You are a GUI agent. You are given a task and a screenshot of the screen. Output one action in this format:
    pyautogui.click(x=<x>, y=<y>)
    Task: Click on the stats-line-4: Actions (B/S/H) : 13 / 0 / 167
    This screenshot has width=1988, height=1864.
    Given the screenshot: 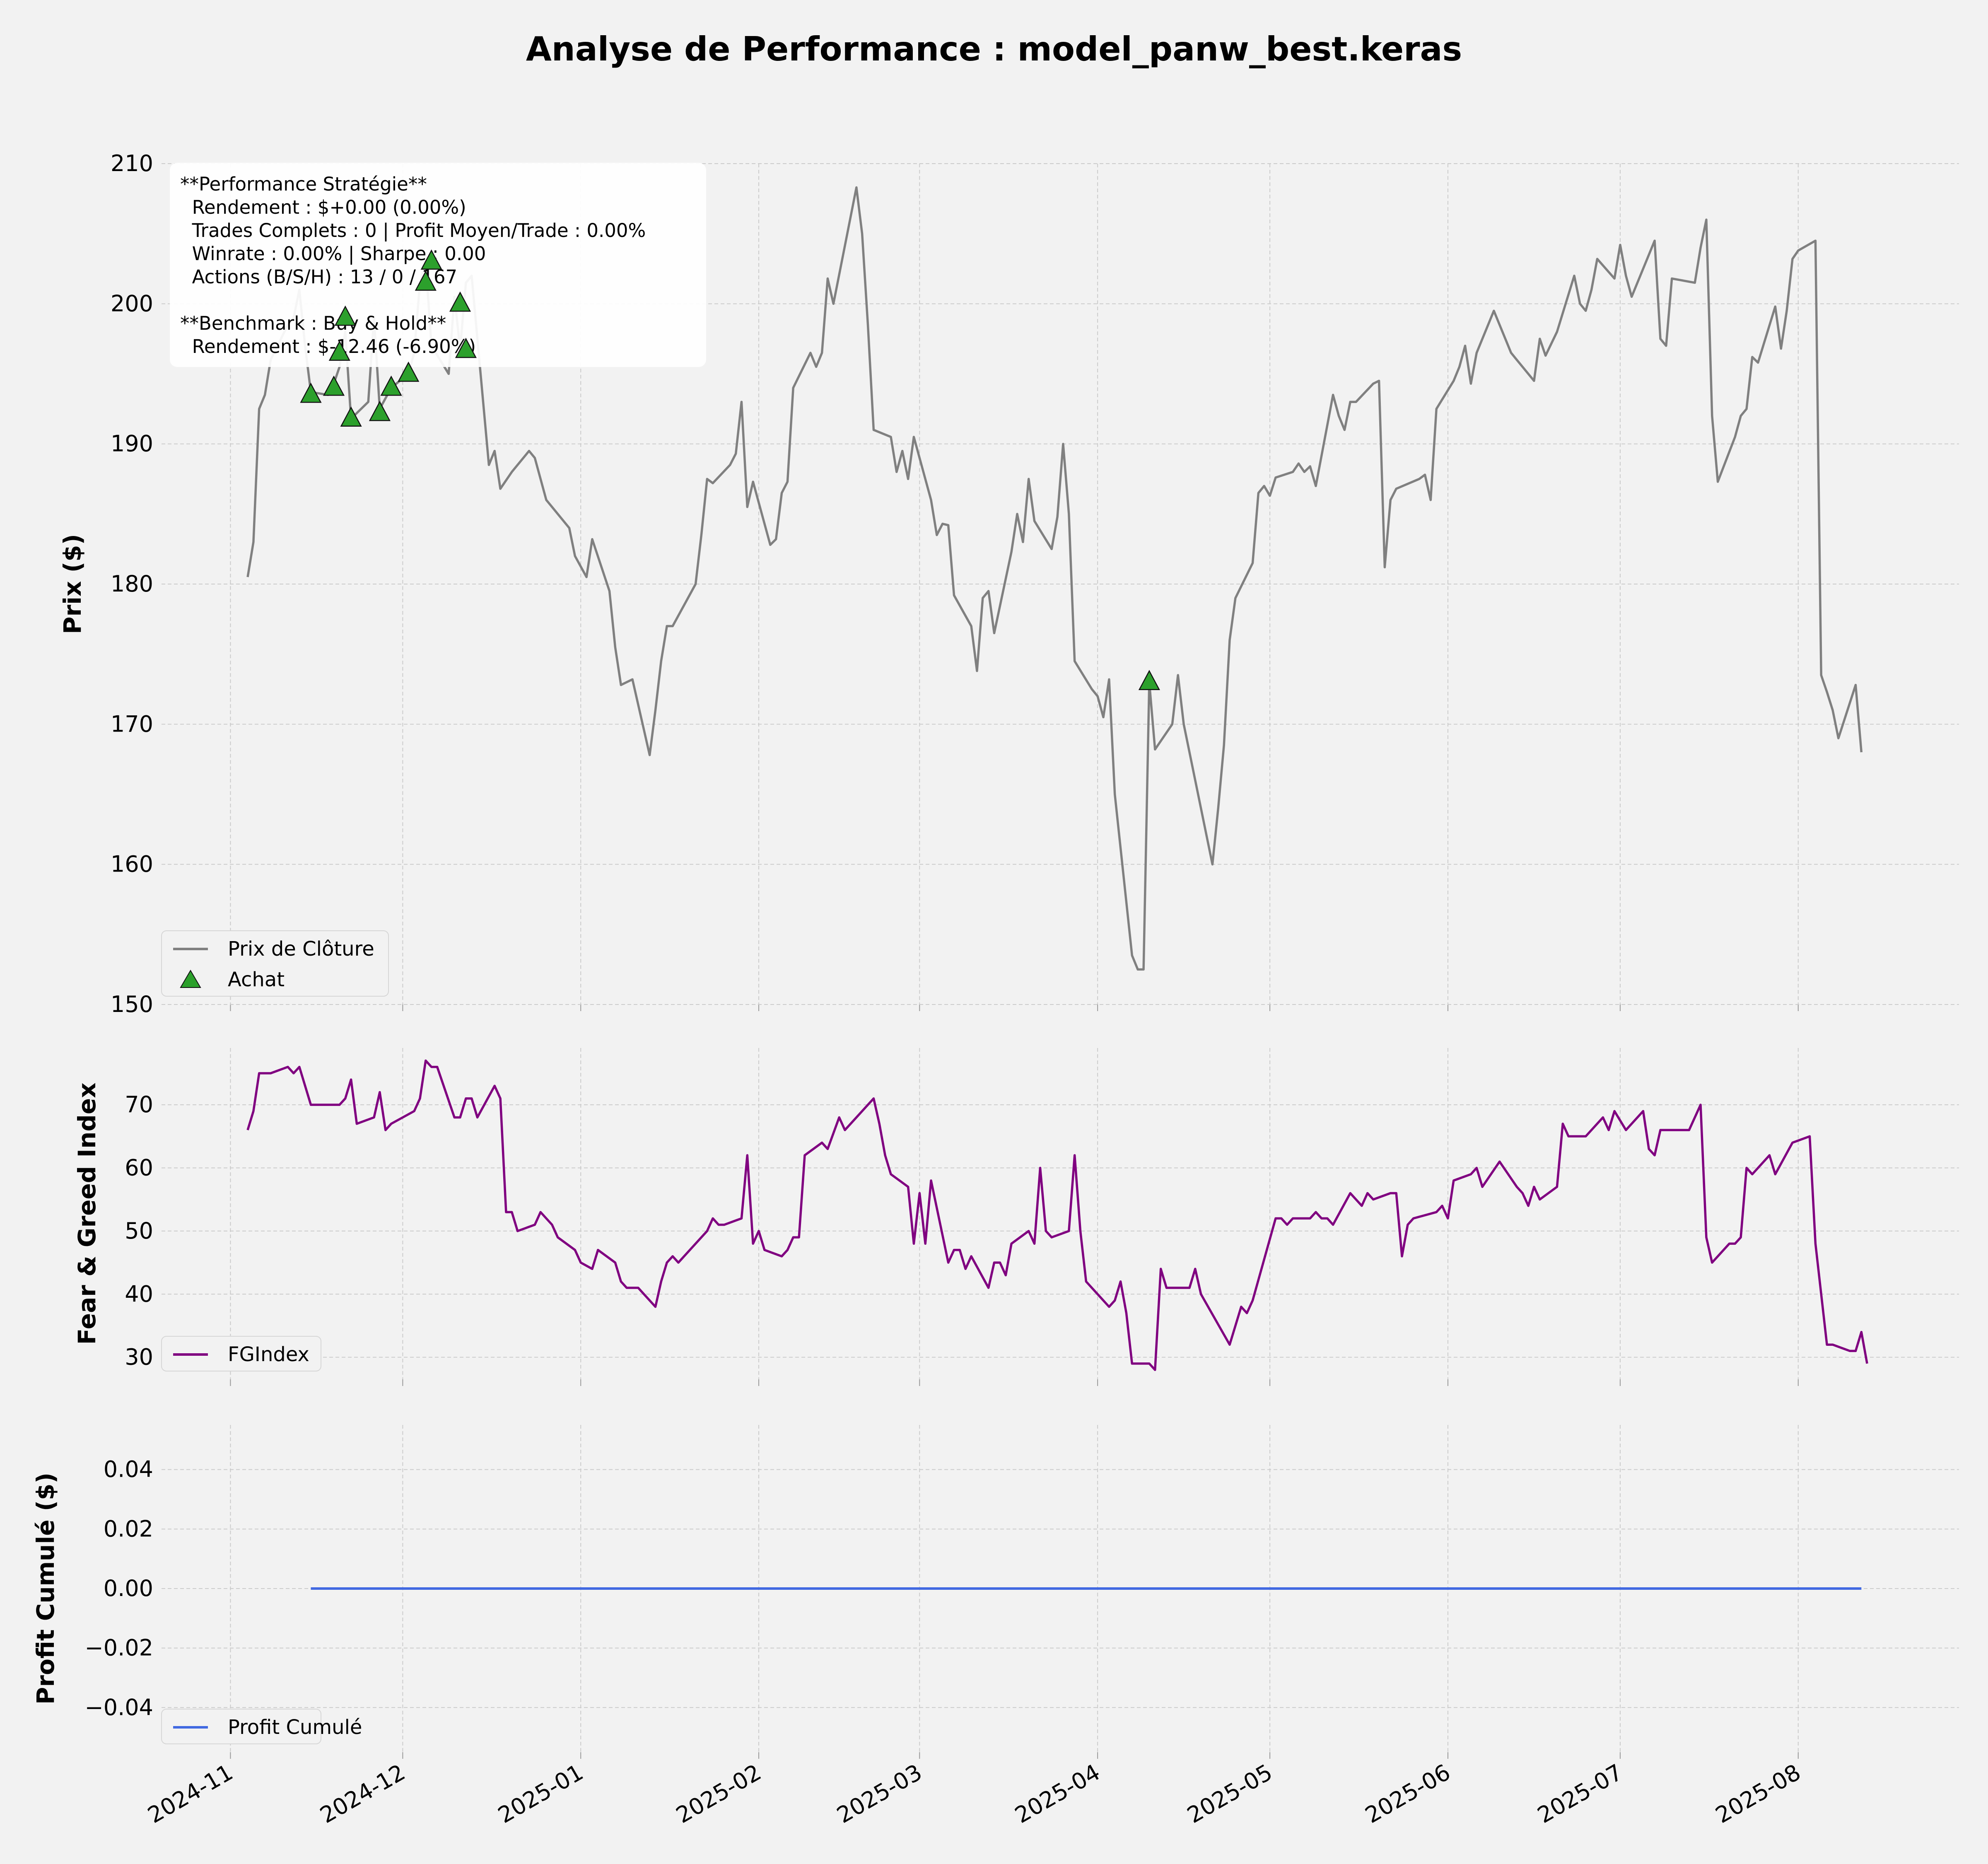 What is the action you would take?
    pyautogui.click(x=318, y=277)
    